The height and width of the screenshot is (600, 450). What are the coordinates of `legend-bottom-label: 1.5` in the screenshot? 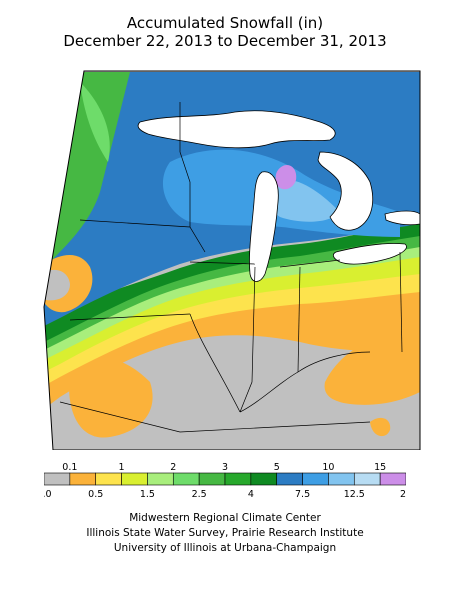 It's located at (147, 494).